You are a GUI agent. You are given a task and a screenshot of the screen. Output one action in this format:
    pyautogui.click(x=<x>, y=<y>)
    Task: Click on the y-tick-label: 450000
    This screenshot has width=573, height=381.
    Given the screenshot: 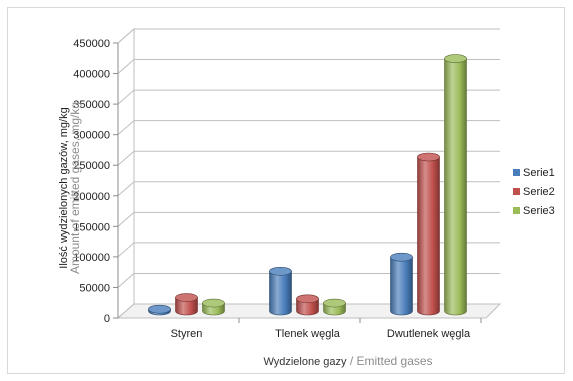 What is the action you would take?
    pyautogui.click(x=91, y=44)
    